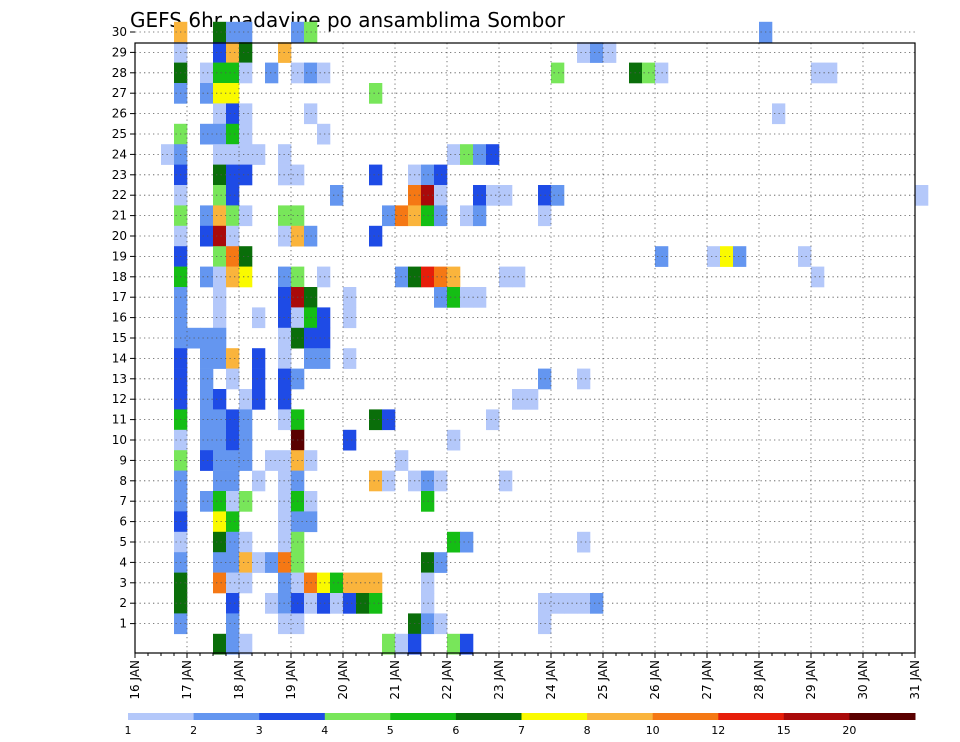 The image size is (960, 742). Describe the element at coordinates (119, 73) in the screenshot. I see `y-tick-label: 28` at that location.